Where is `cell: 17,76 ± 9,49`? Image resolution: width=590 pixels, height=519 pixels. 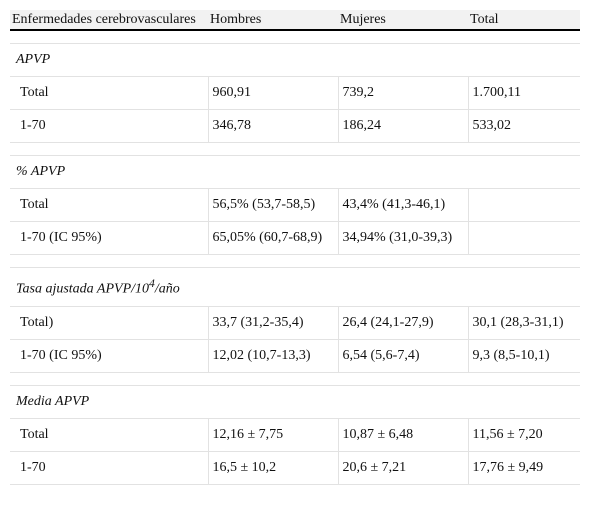
cell: 17,76 ± 9,49 is located at coordinates (524, 468).